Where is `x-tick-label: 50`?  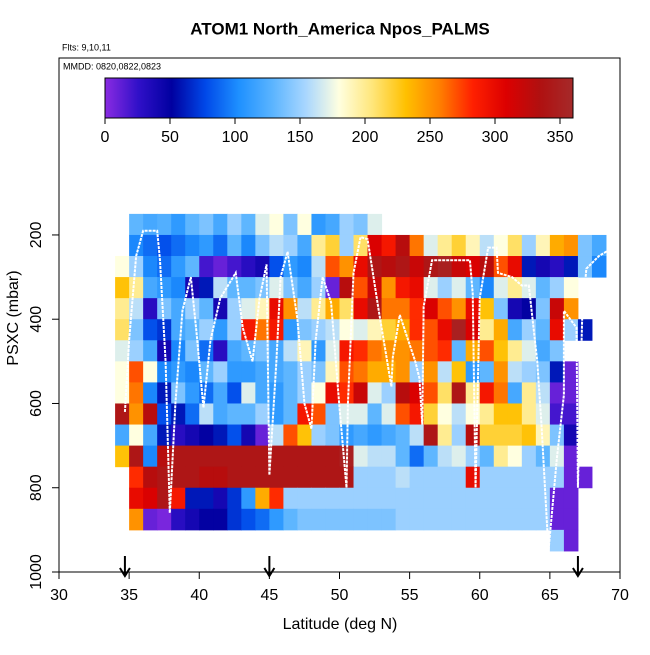
x-tick-label: 50 is located at coordinates (340, 595).